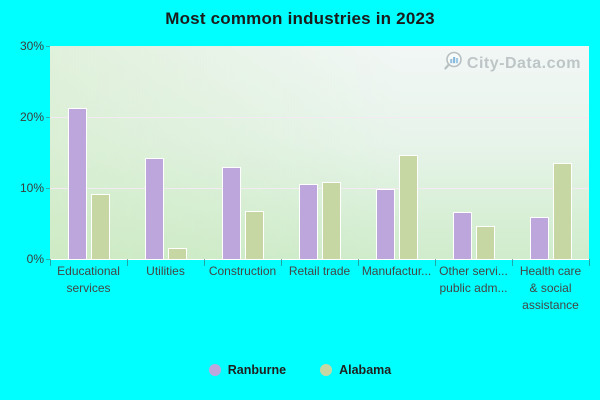 Image resolution: width=600 pixels, height=400 pixels. Describe the element at coordinates (331, 220) in the screenshot. I see `bar-alabama-retail-trade` at that location.